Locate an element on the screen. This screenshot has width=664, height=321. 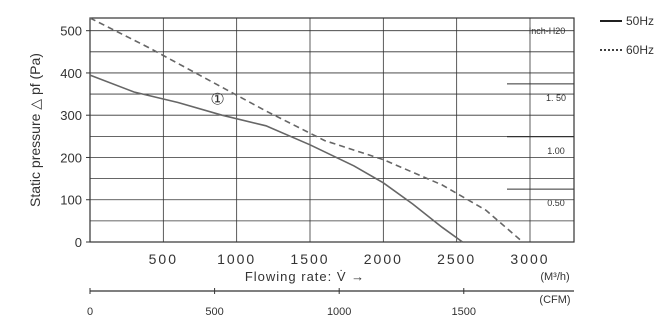
cfm-tick-label: 500 is located at coordinates (214, 312).